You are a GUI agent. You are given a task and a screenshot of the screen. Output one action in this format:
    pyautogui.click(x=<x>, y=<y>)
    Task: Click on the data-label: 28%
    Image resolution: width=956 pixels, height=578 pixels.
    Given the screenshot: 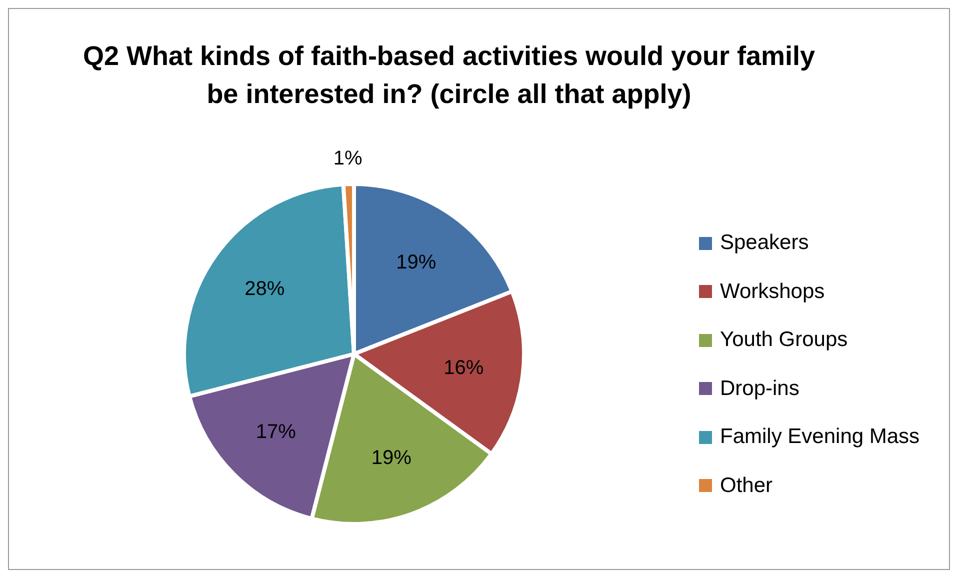 What is the action you would take?
    pyautogui.click(x=264, y=289)
    